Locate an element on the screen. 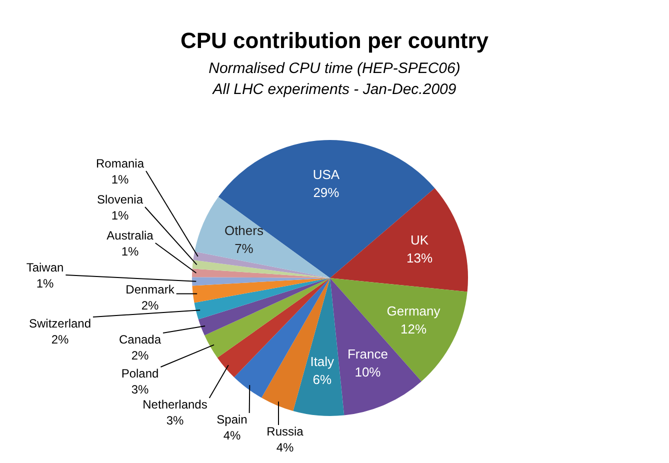 This screenshot has width=669, height=463. data-label: 12% is located at coordinates (413, 328).